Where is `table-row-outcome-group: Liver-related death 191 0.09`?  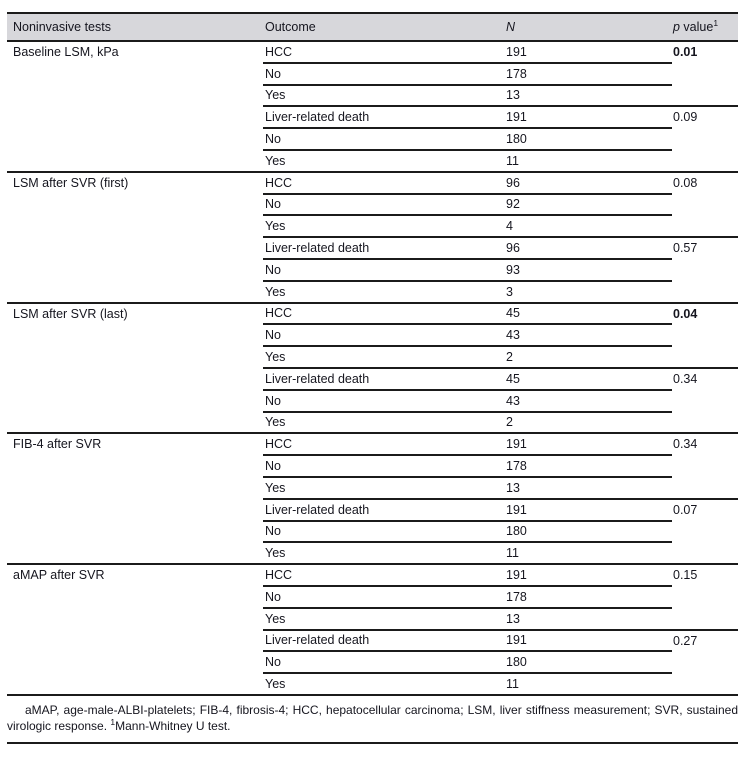
table-row-outcome-group: Liver-related death 191 0.09 is located at coordinates (372, 139).